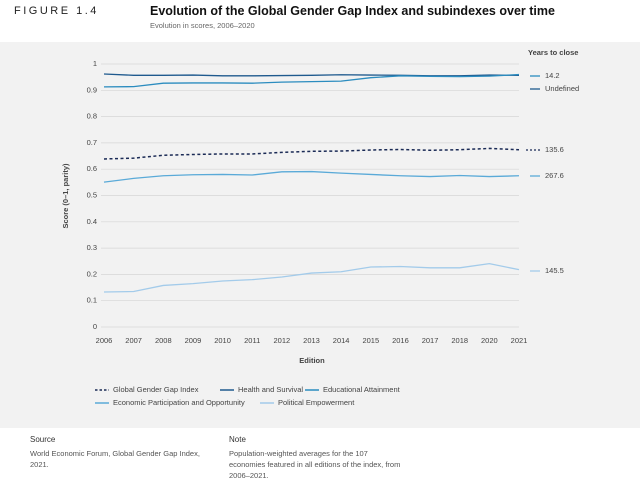 The image size is (640, 492). What do you see at coordinates (282, 340) in the screenshot?
I see `x-tick-label: 2012` at bounding box center [282, 340].